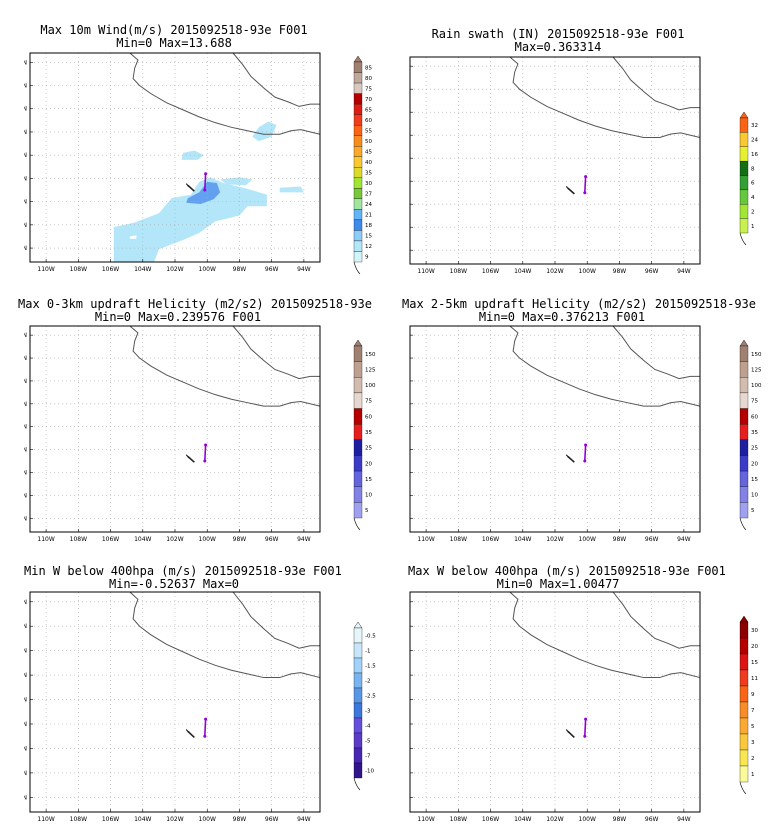 The height and width of the screenshot is (828, 768). What do you see at coordinates (370, 667) in the screenshot?
I see `colorbar-label: -1.5` at bounding box center [370, 667].